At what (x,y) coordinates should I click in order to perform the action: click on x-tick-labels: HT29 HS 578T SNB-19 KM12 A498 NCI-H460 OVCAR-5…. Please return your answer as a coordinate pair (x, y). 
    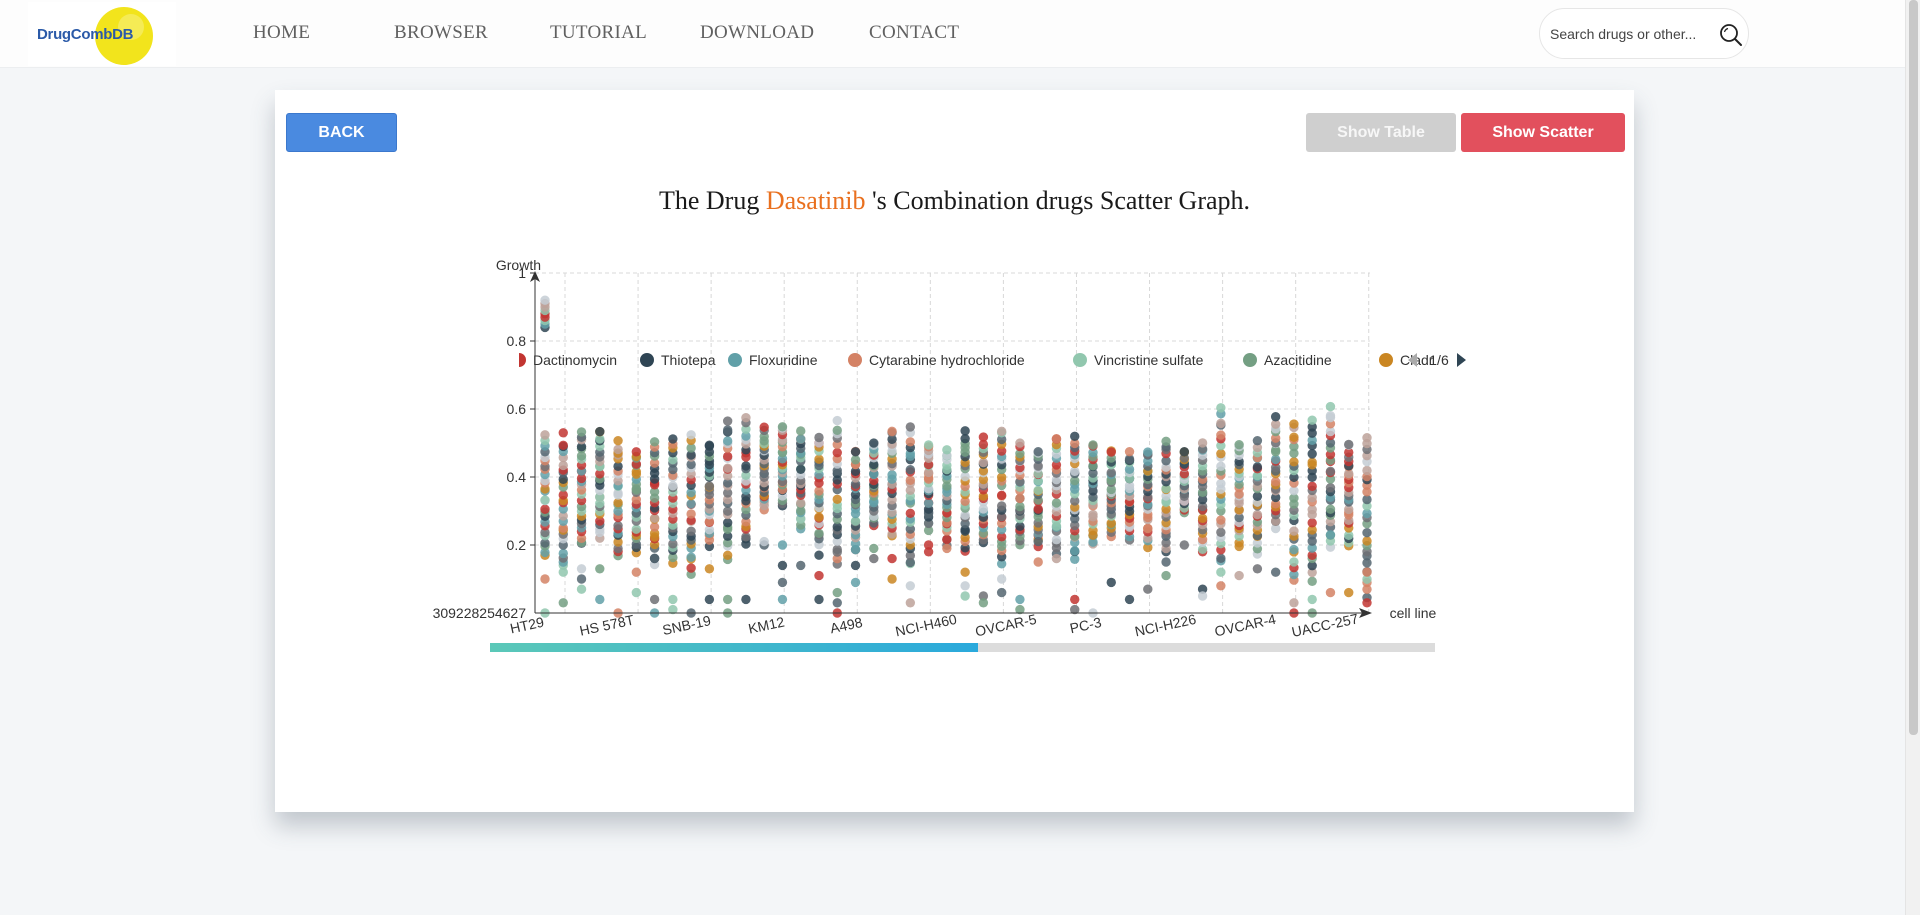
    Looking at the image, I should click on (934, 625).